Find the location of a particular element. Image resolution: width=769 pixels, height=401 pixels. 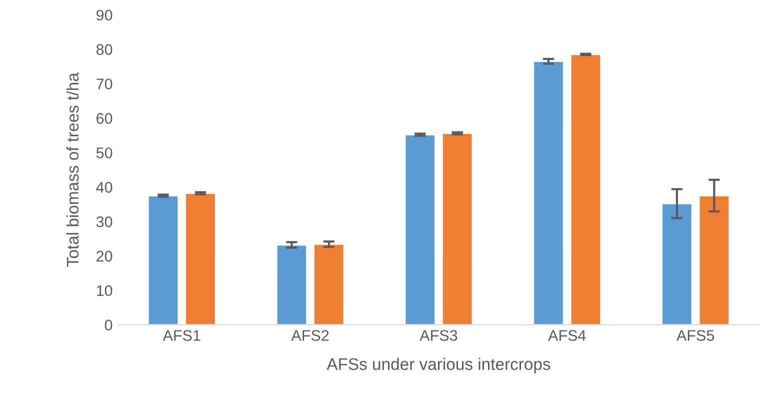

y-tick-label: 90 is located at coordinates (104, 15).